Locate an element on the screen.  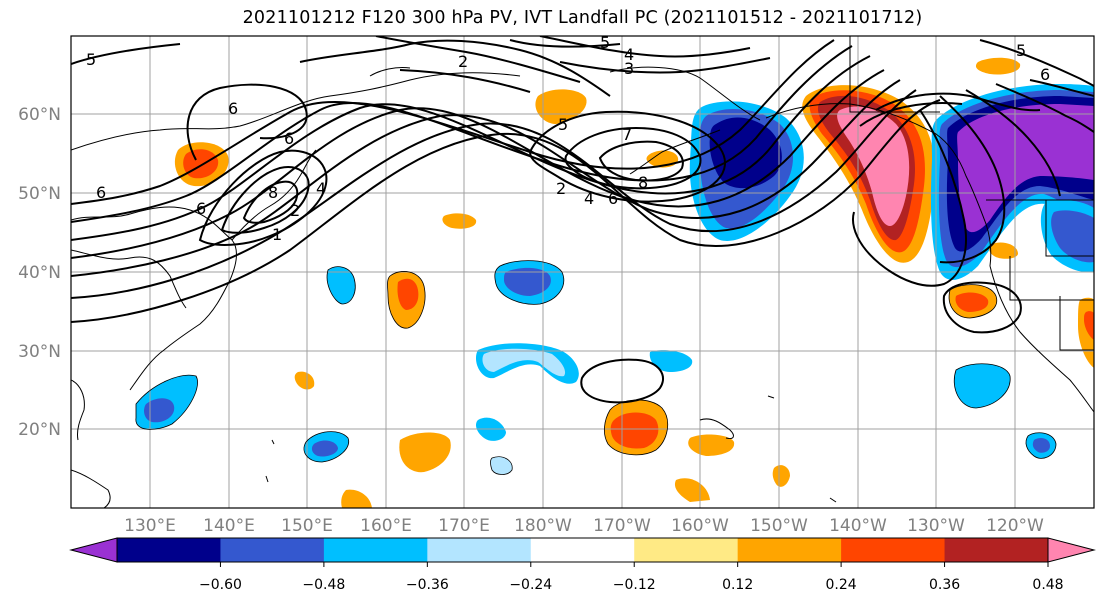
contour-loop-west is located at coordinates (247, 122).